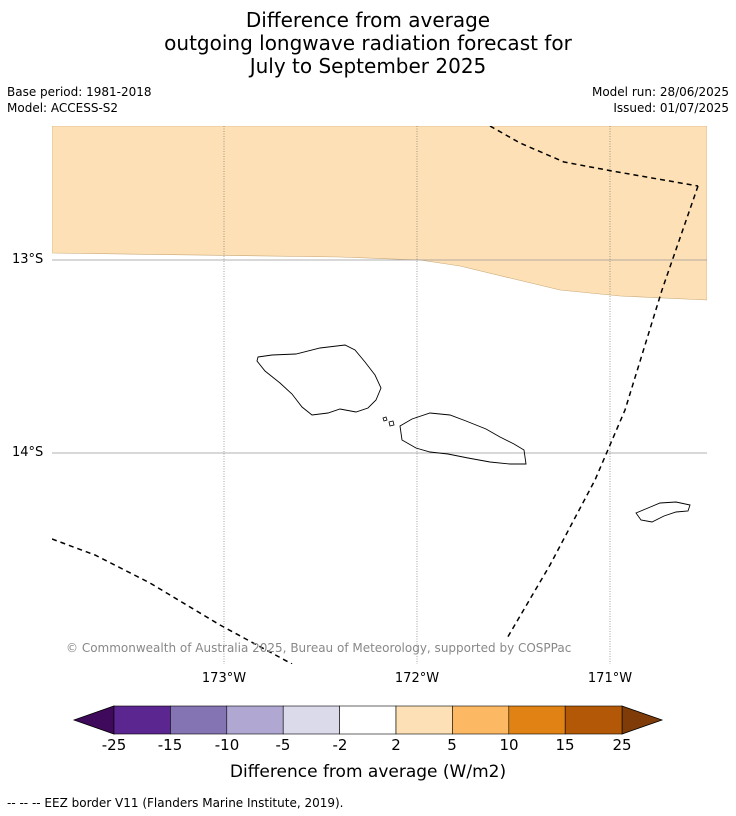  I want to click on colorbar-tick: -5, so click(283, 745).